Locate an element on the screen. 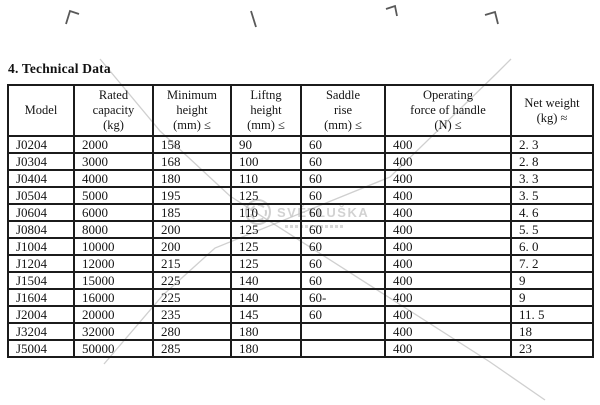 Image resolution: width=600 pixels, height=405 pixels. table-row: J1004 10000 200 125 60 400 6. 0 is located at coordinates (300, 246).